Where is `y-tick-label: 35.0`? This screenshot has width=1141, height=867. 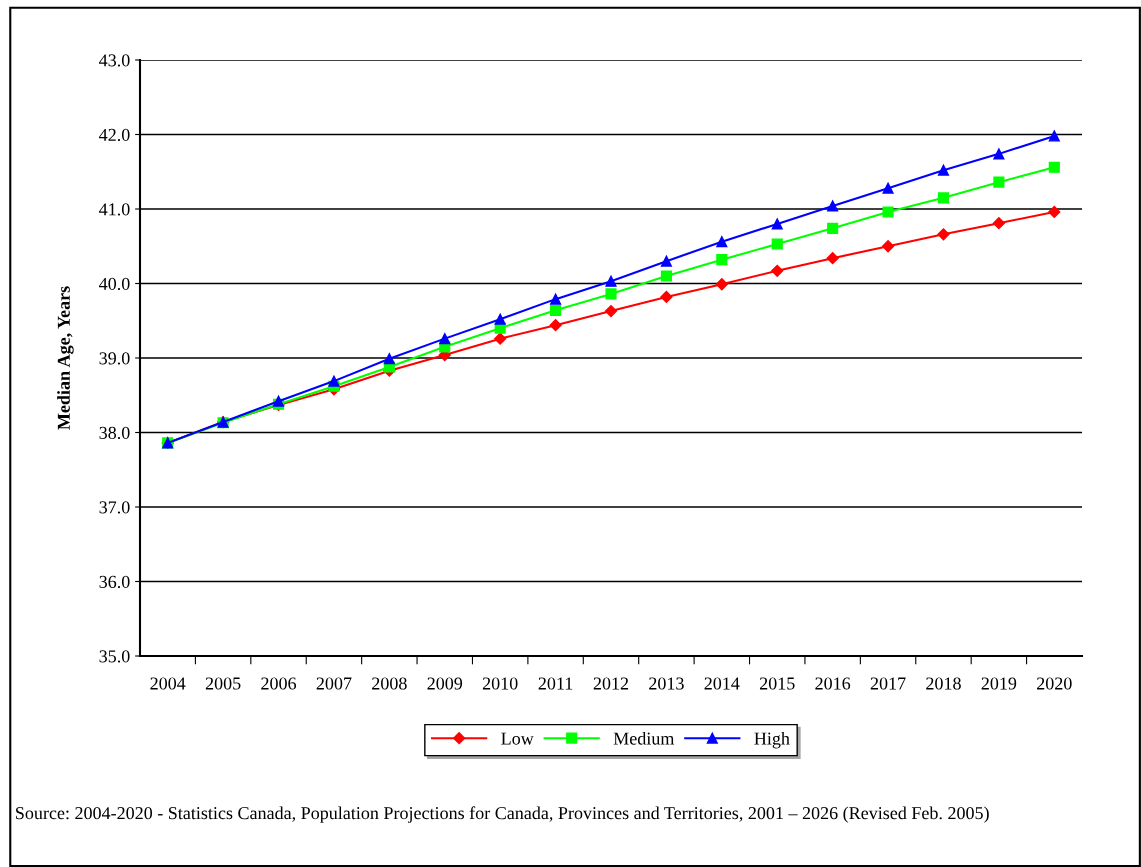 y-tick-label: 35.0 is located at coordinates (114, 656).